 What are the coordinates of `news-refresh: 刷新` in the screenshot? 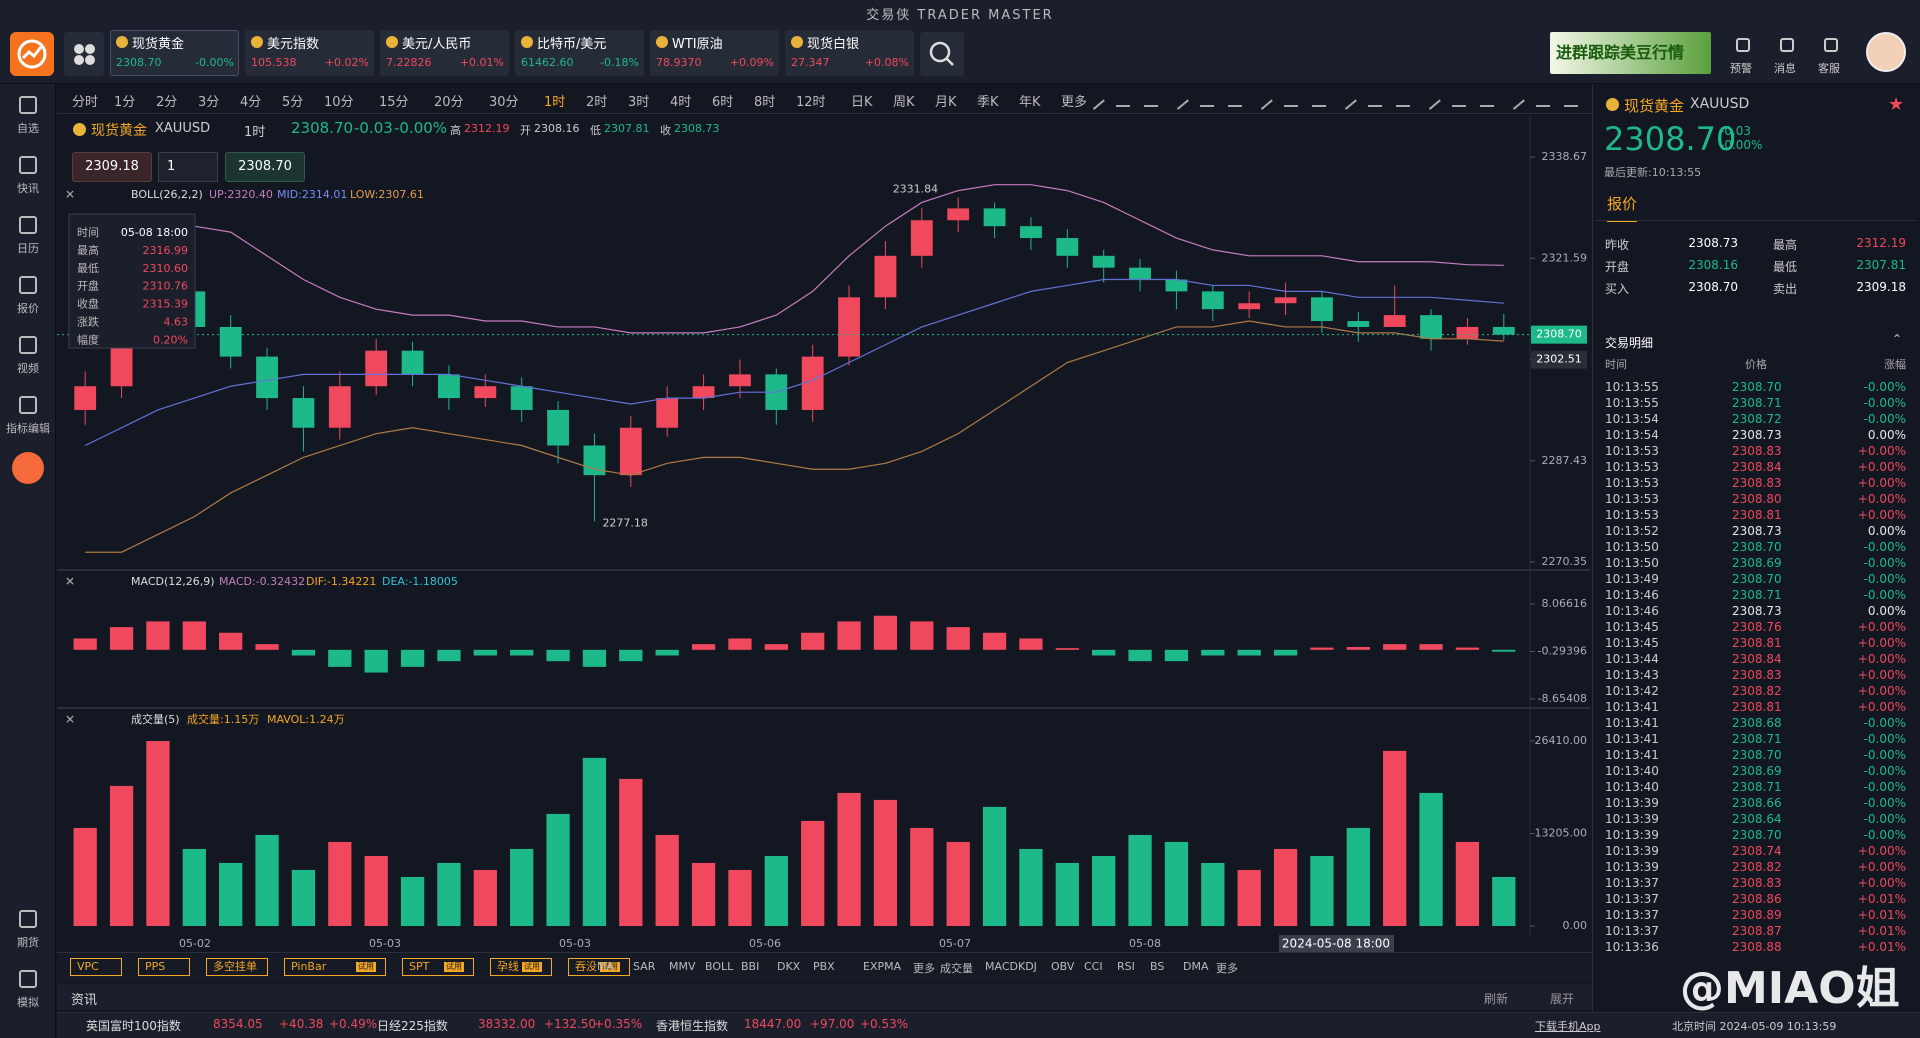 It's located at (1496, 999).